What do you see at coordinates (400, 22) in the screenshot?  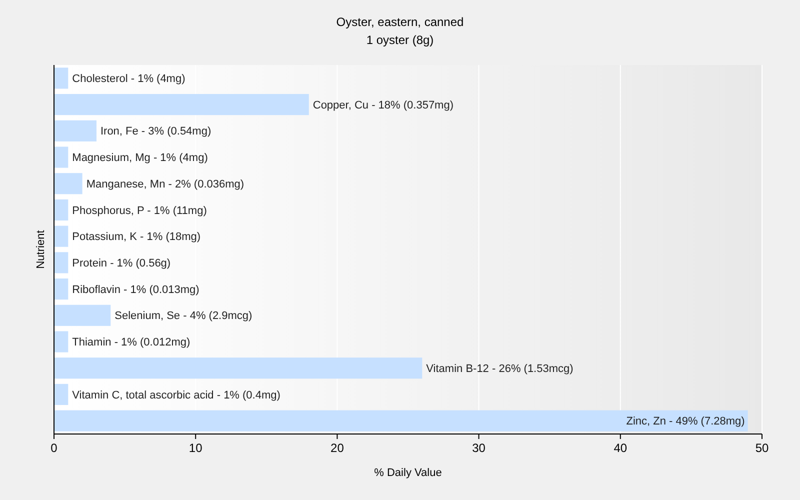 I see `chart-title: Oyster, eastern, canned` at bounding box center [400, 22].